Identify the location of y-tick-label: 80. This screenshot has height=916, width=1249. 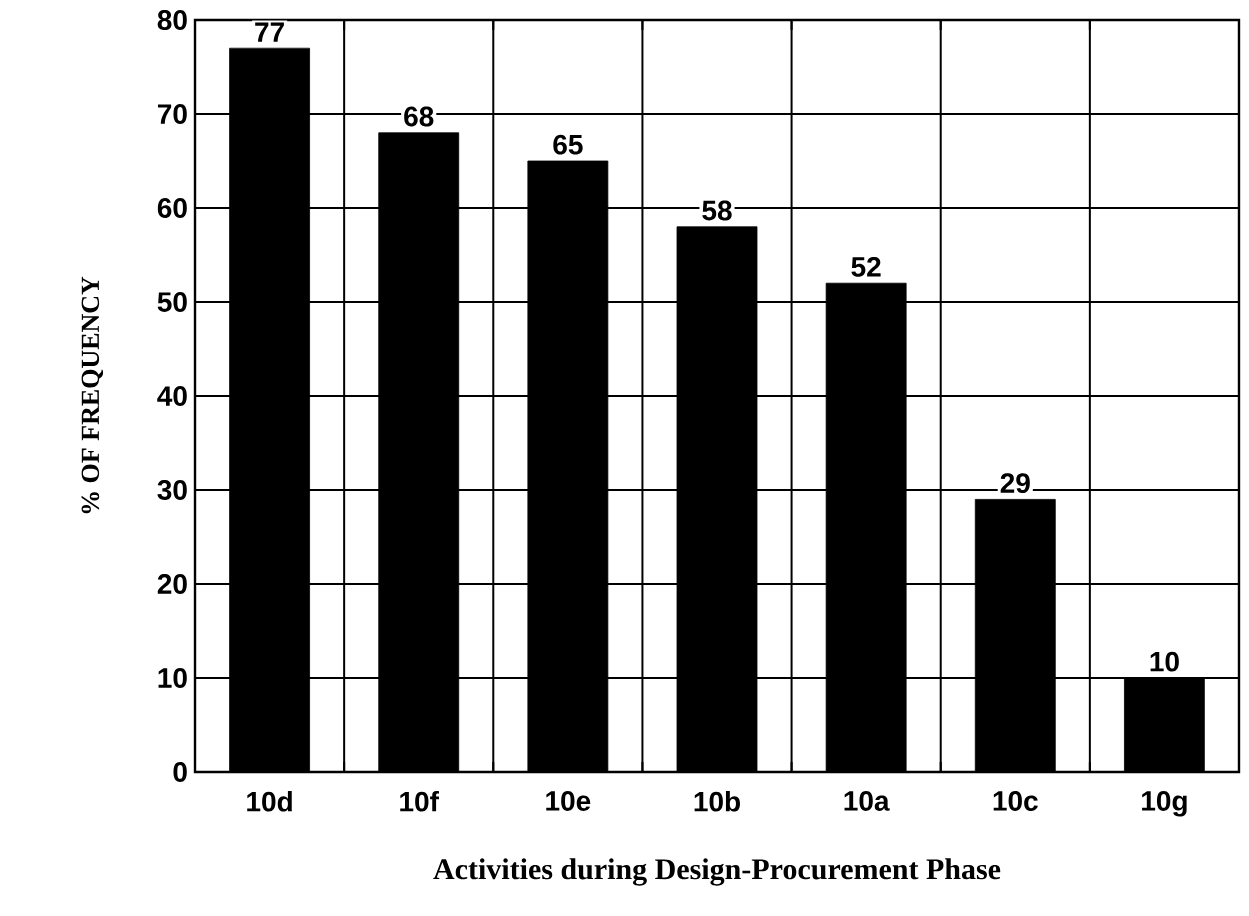
(172, 20).